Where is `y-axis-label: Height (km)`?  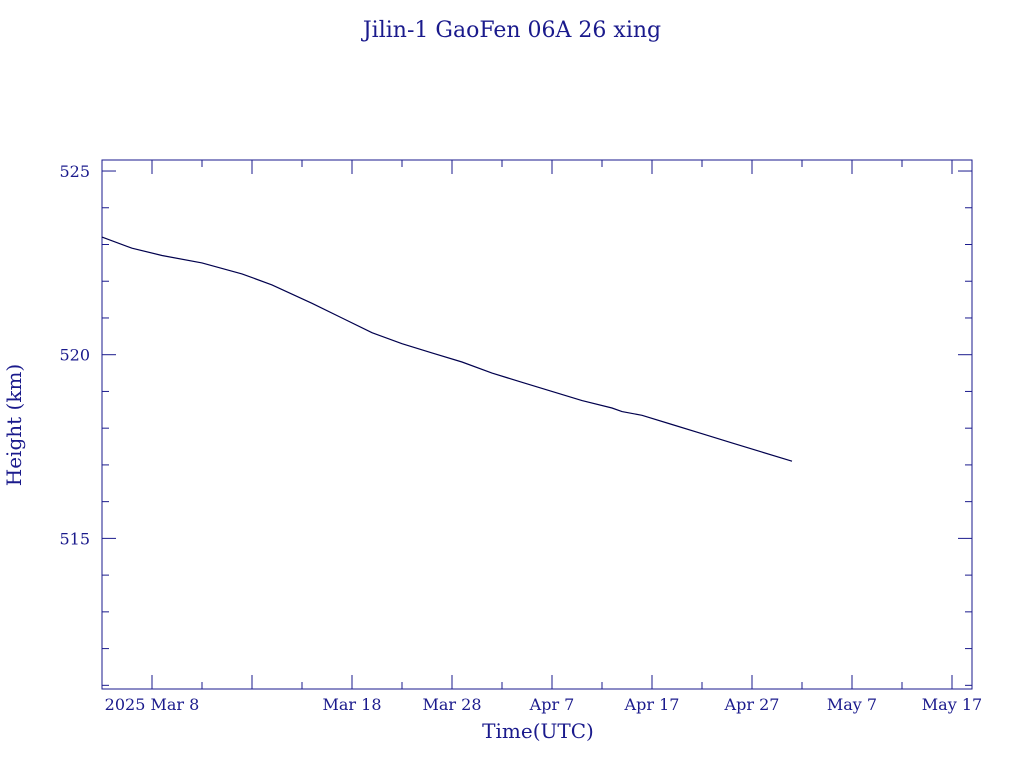
y-axis-label: Height (km) is located at coordinates (14, 425).